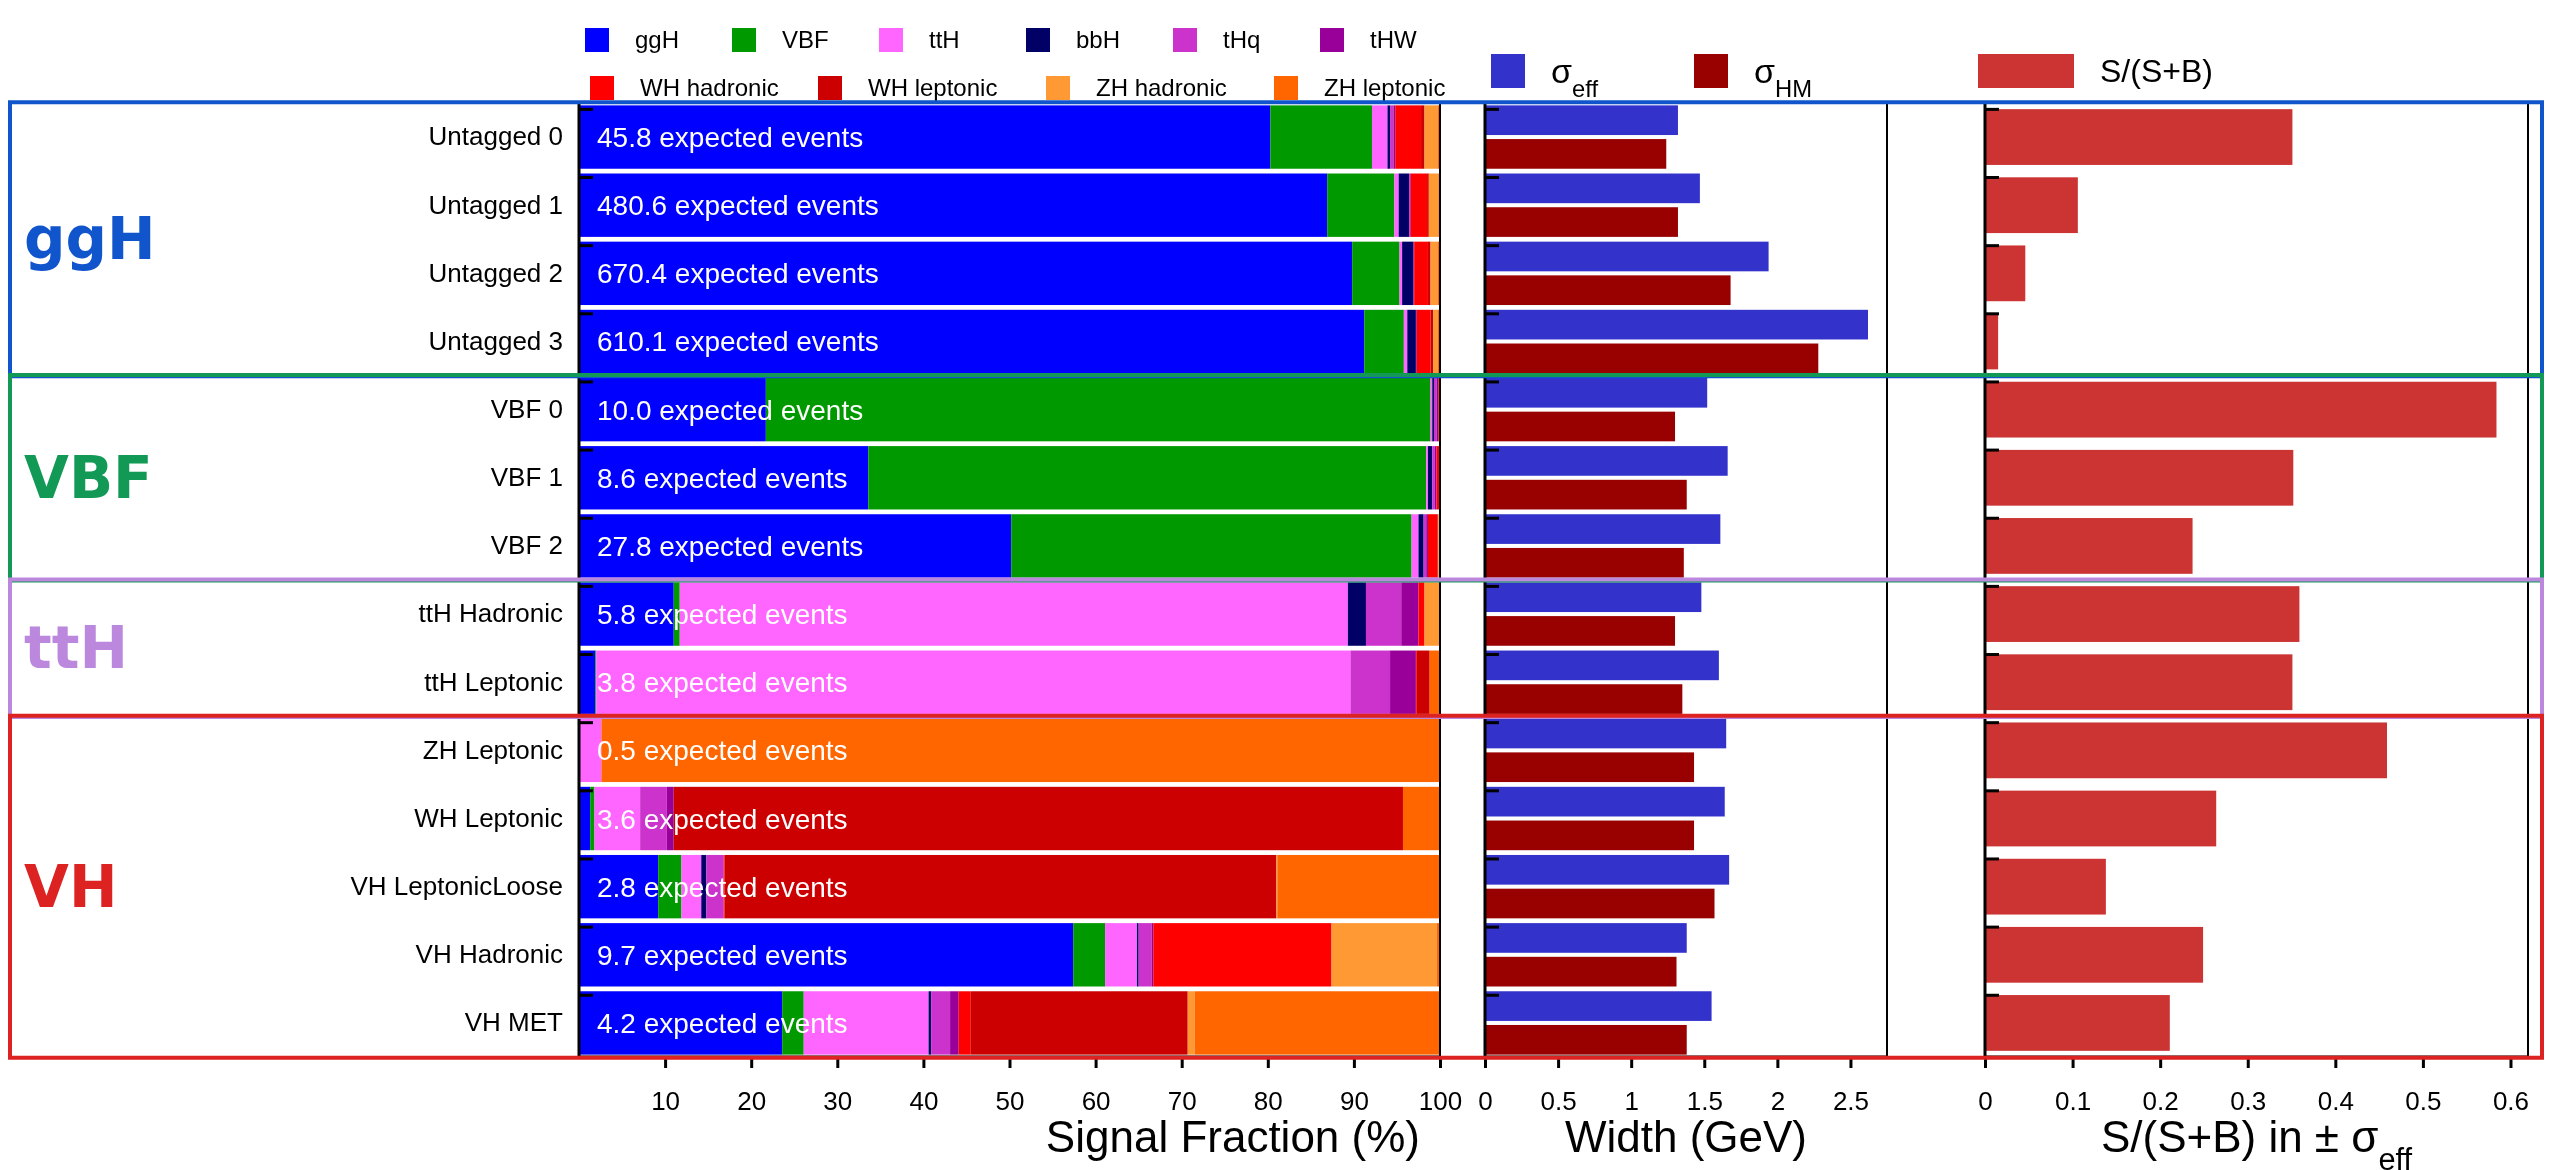 The image size is (2555, 1170). Describe the element at coordinates (666, 1101) in the screenshot. I see `x-tick-label: 10` at that location.